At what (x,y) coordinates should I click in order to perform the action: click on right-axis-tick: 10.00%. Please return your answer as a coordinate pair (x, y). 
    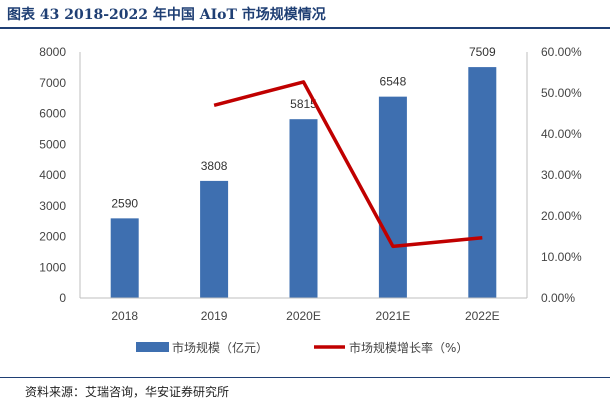
    Looking at the image, I should click on (561, 257).